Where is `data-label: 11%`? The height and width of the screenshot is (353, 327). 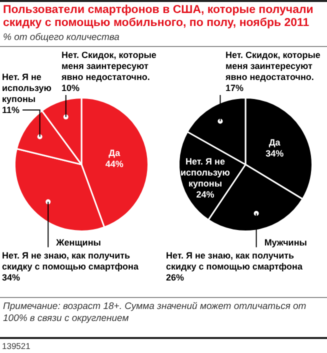
data-label: 11% is located at coordinates (11, 110).